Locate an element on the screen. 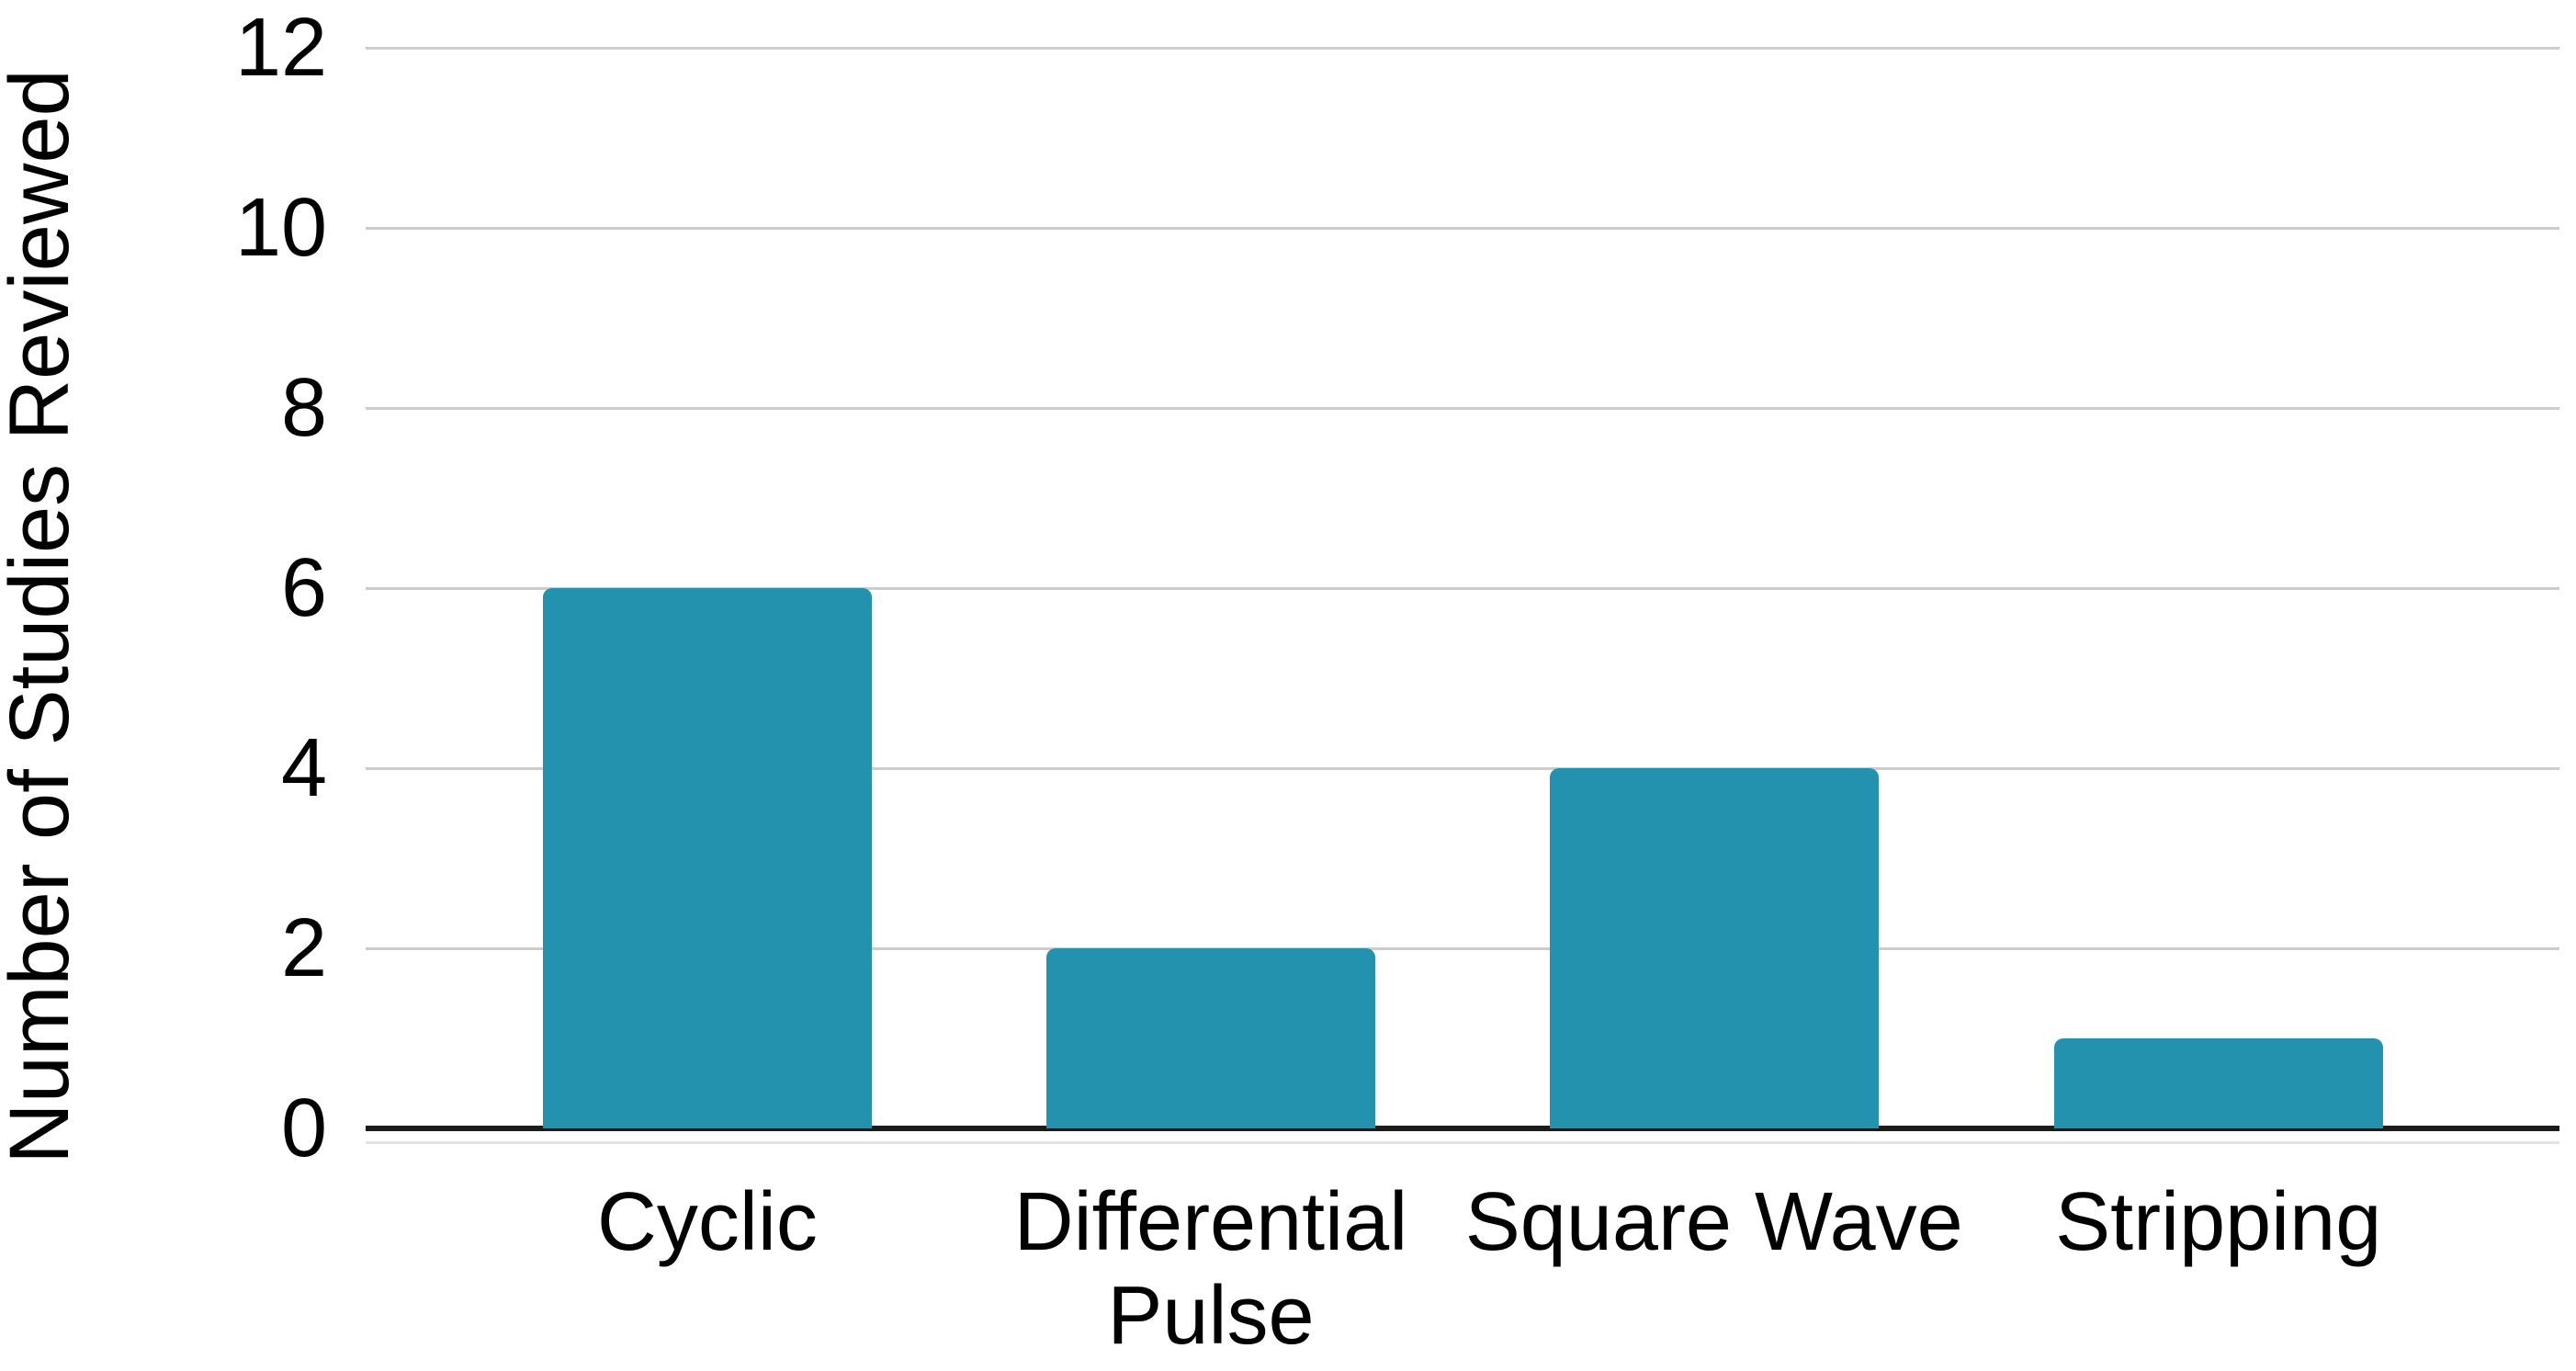 The width and height of the screenshot is (2576, 1371). y-tick-label-4: 4 is located at coordinates (304, 769).